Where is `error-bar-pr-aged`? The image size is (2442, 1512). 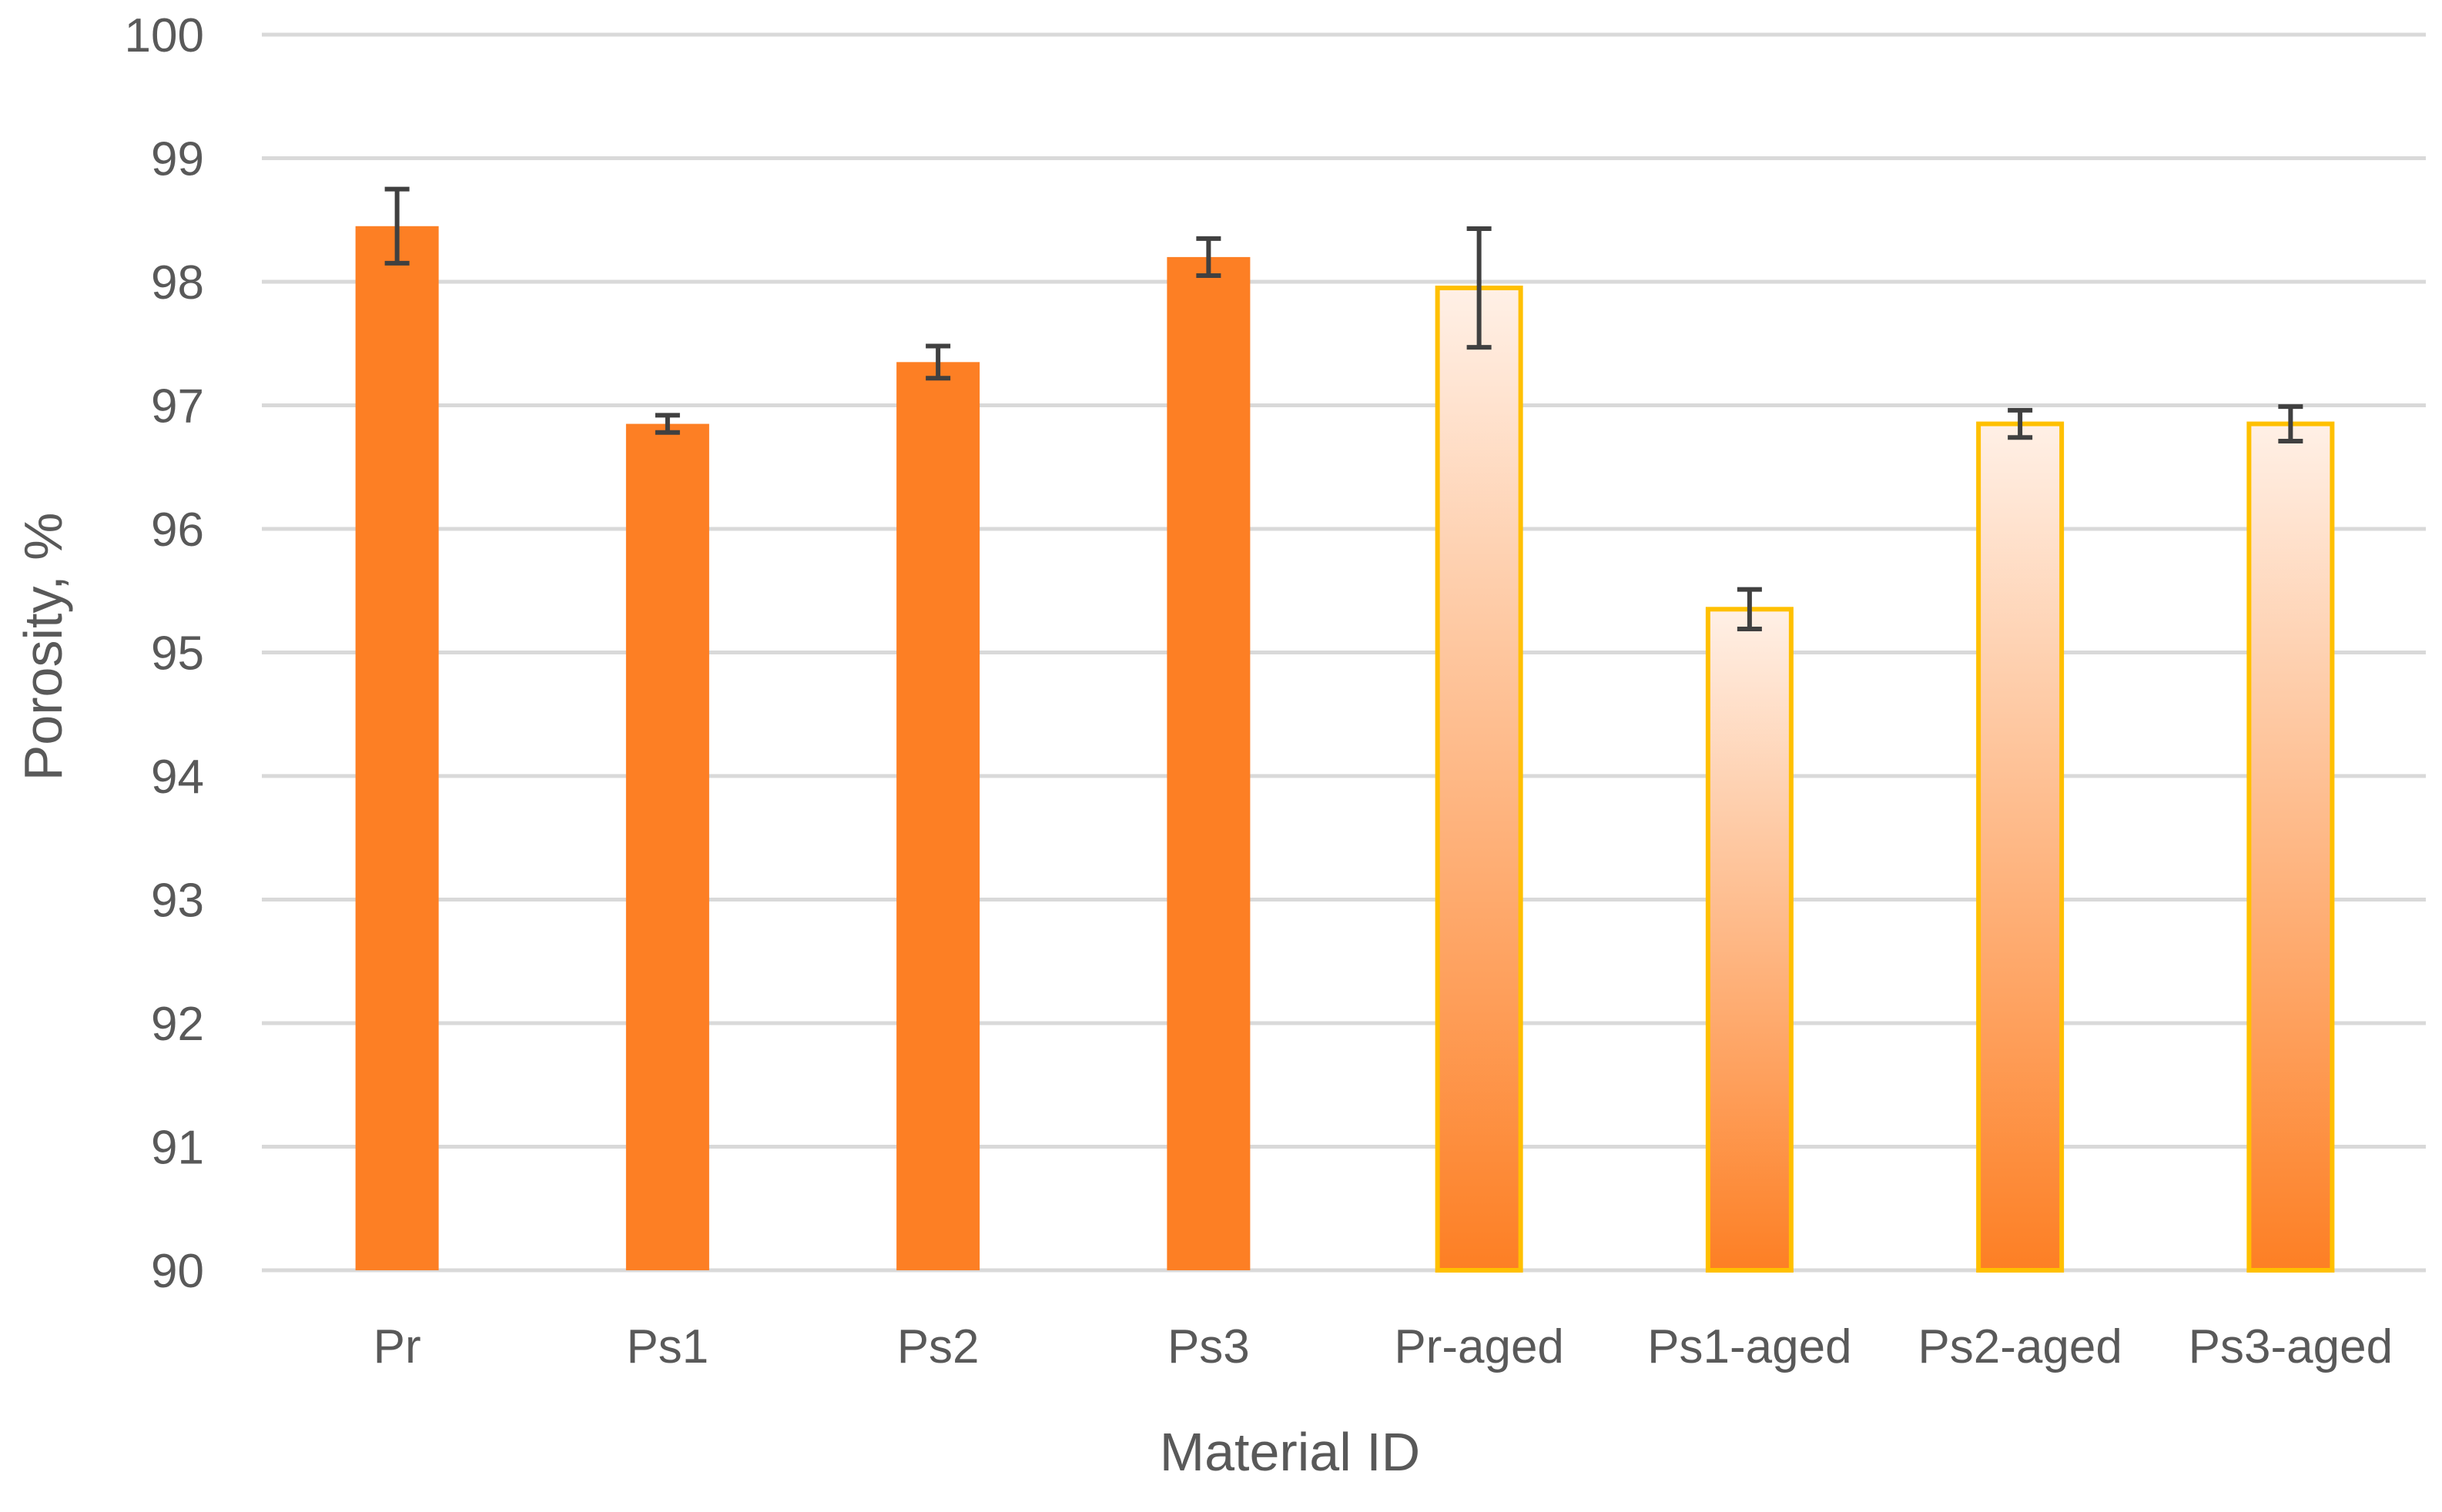
error-bar-pr-aged is located at coordinates (1479, 288).